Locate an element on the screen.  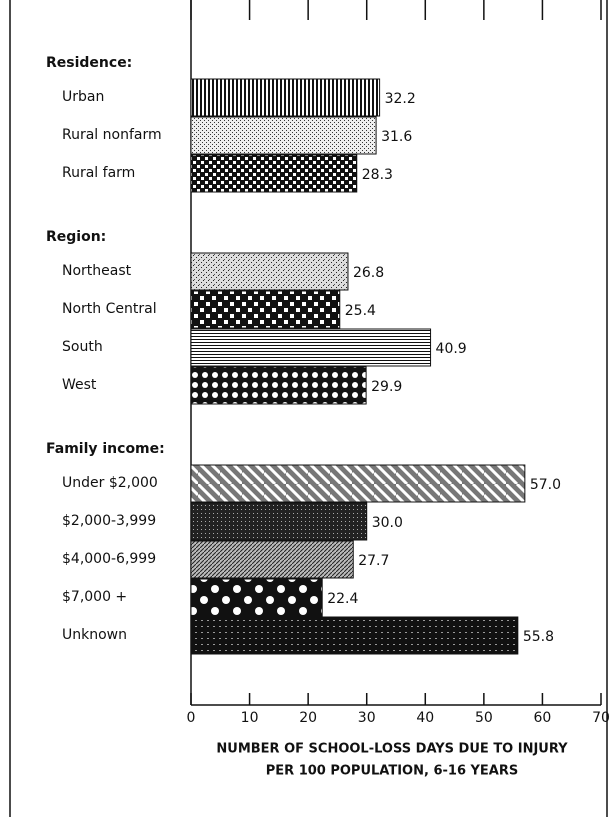
x-tick-label: 30 is located at coordinates (367, 718).